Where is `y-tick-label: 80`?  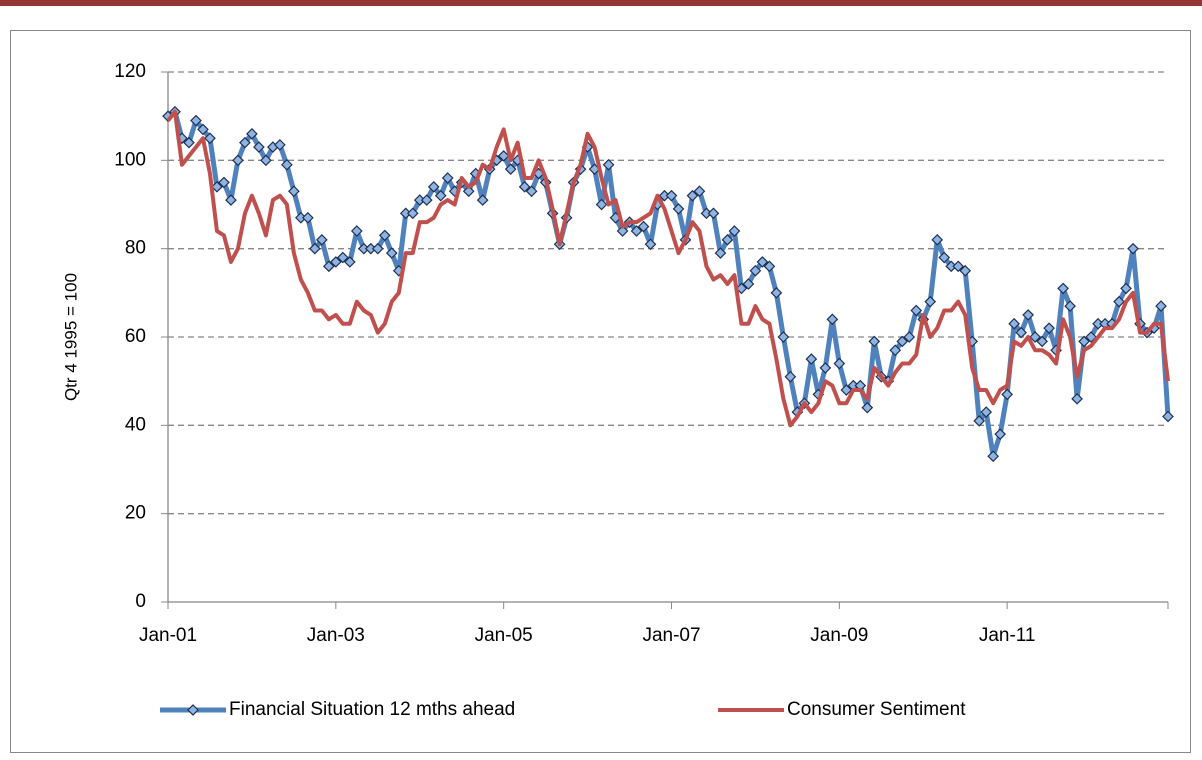 y-tick-label: 80 is located at coordinates (135, 248).